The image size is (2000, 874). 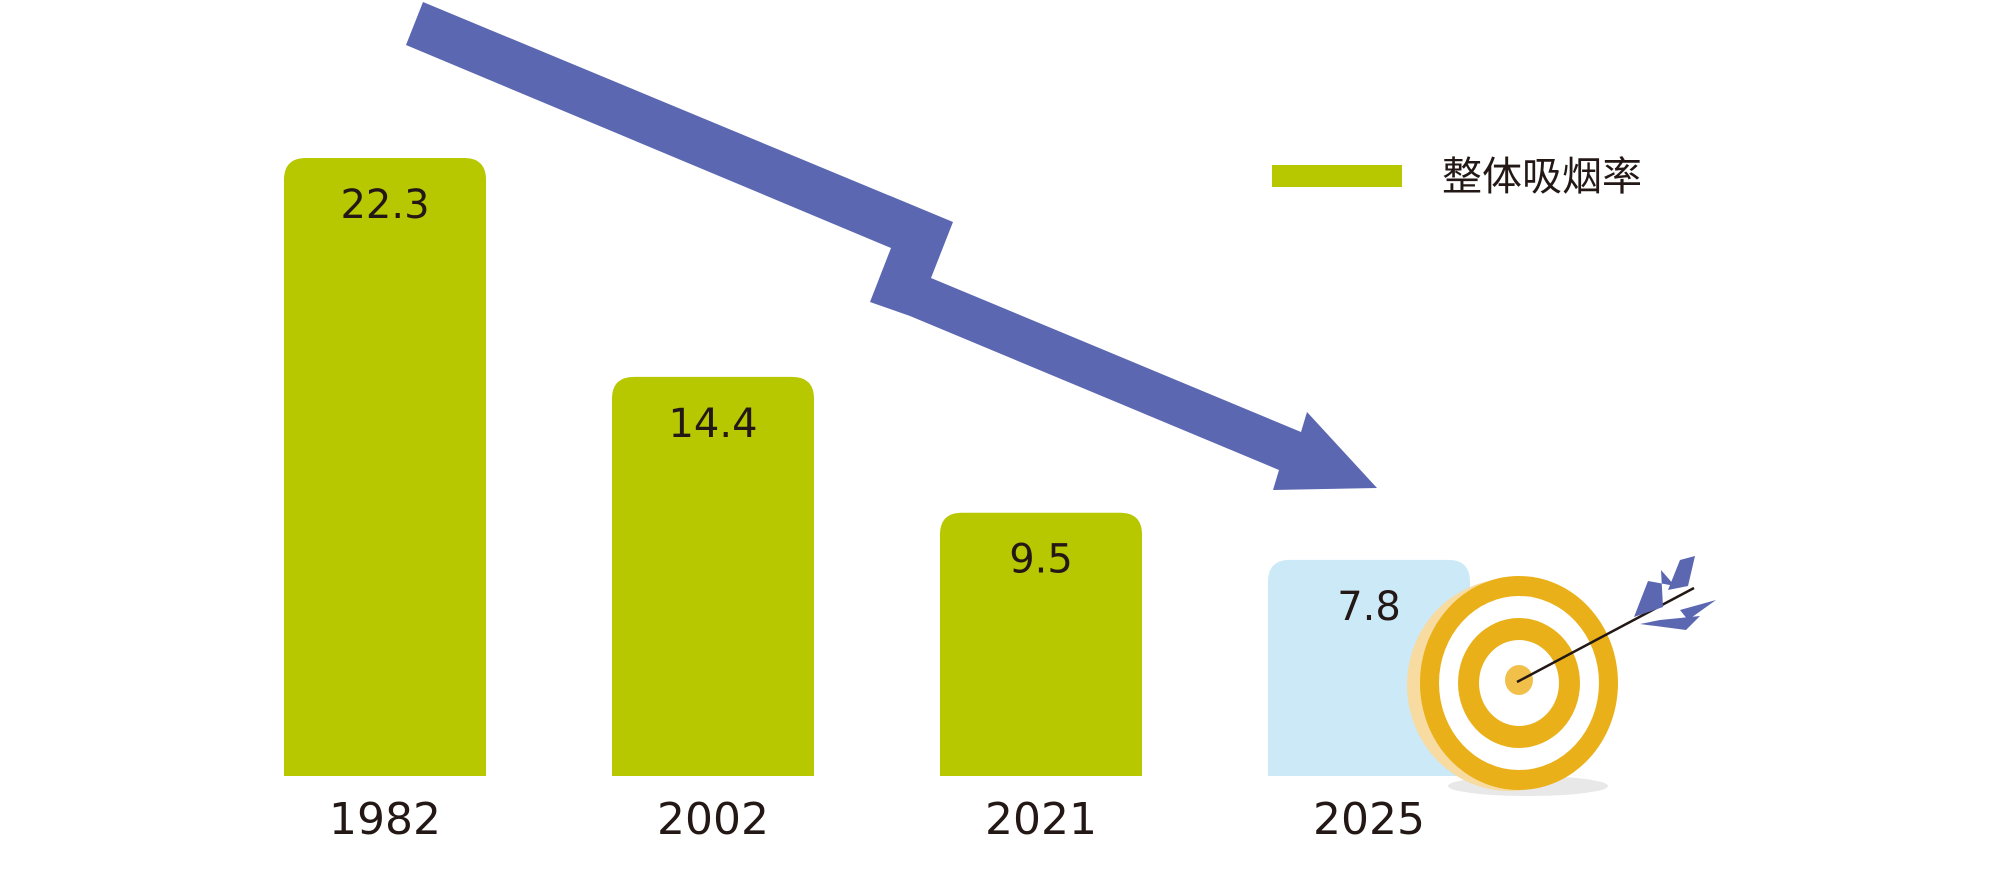 I want to click on dart-feather-bottom, so click(x=1670, y=623).